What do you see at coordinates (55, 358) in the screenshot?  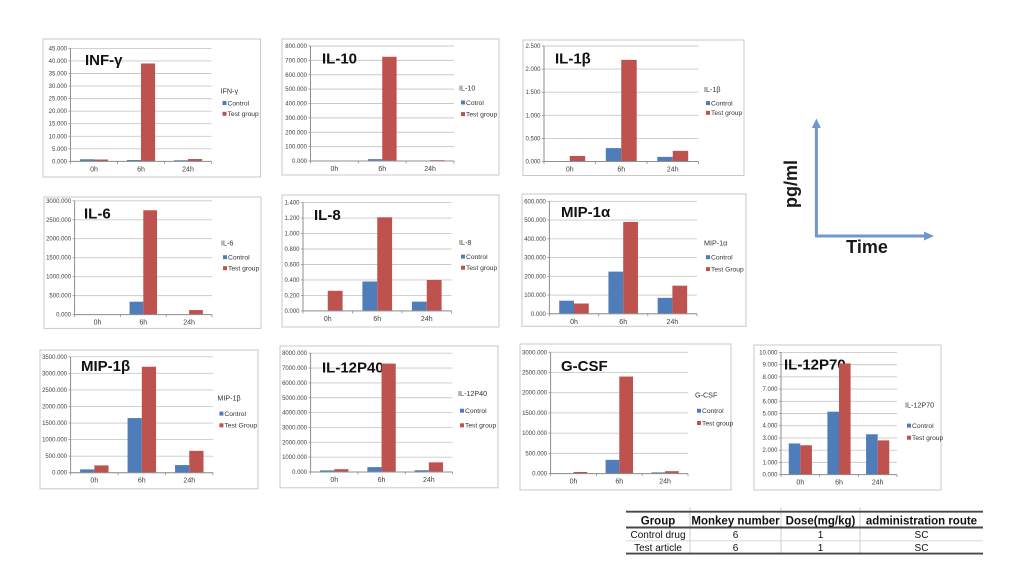 I see `svg-text: 3500.000` at bounding box center [55, 358].